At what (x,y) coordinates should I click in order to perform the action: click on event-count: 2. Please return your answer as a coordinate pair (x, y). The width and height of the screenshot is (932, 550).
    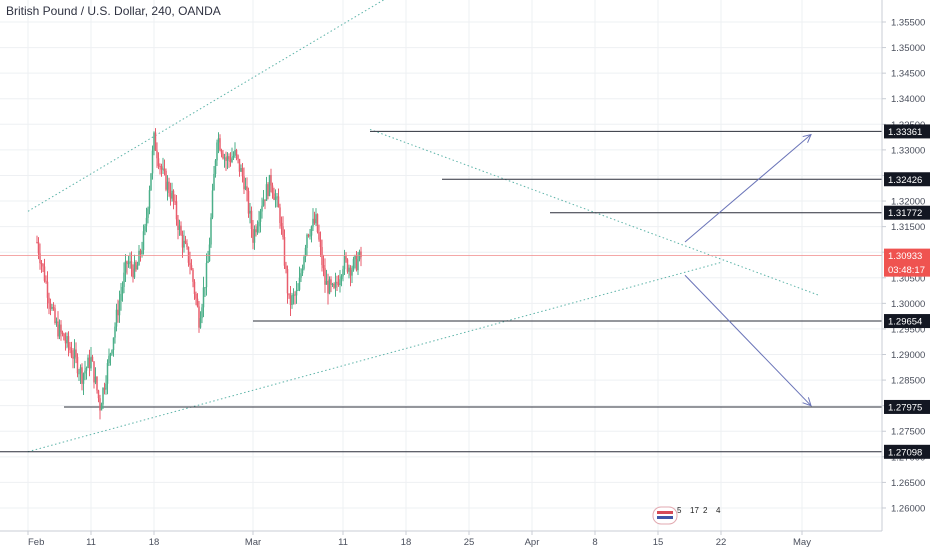
    Looking at the image, I should click on (705, 510).